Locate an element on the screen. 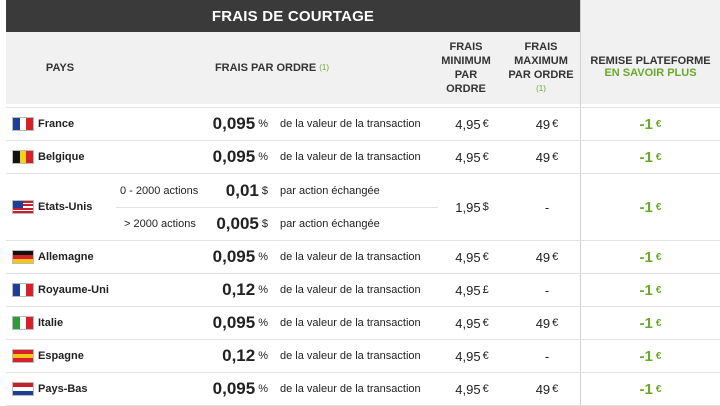 The image size is (720, 406). country-label: Allemagne is located at coordinates (66, 257).